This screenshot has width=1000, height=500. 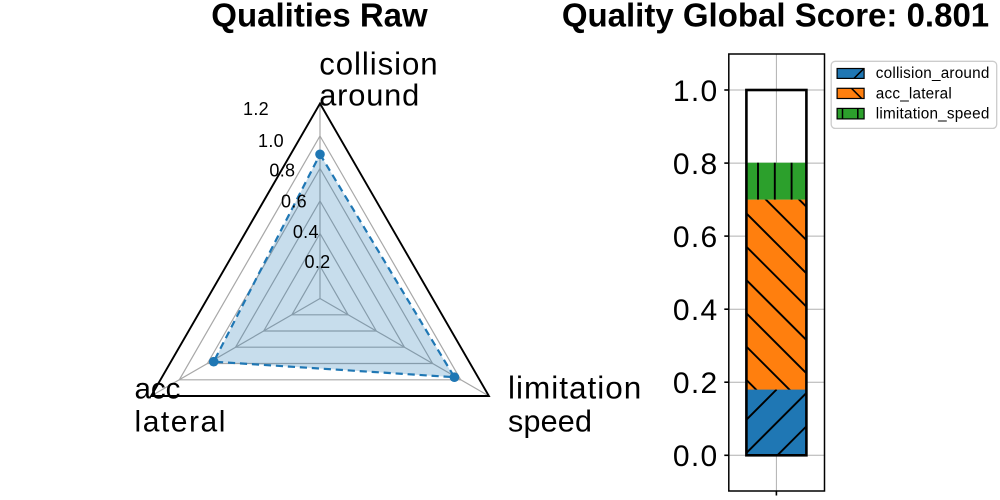 I want to click on svg-text: limitation, so click(x=575, y=387).